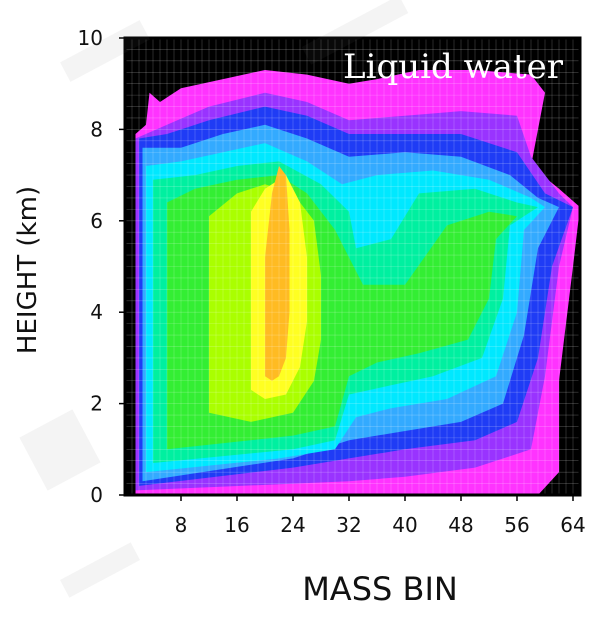  I want to click on x-tick-label: 16, so click(236, 525).